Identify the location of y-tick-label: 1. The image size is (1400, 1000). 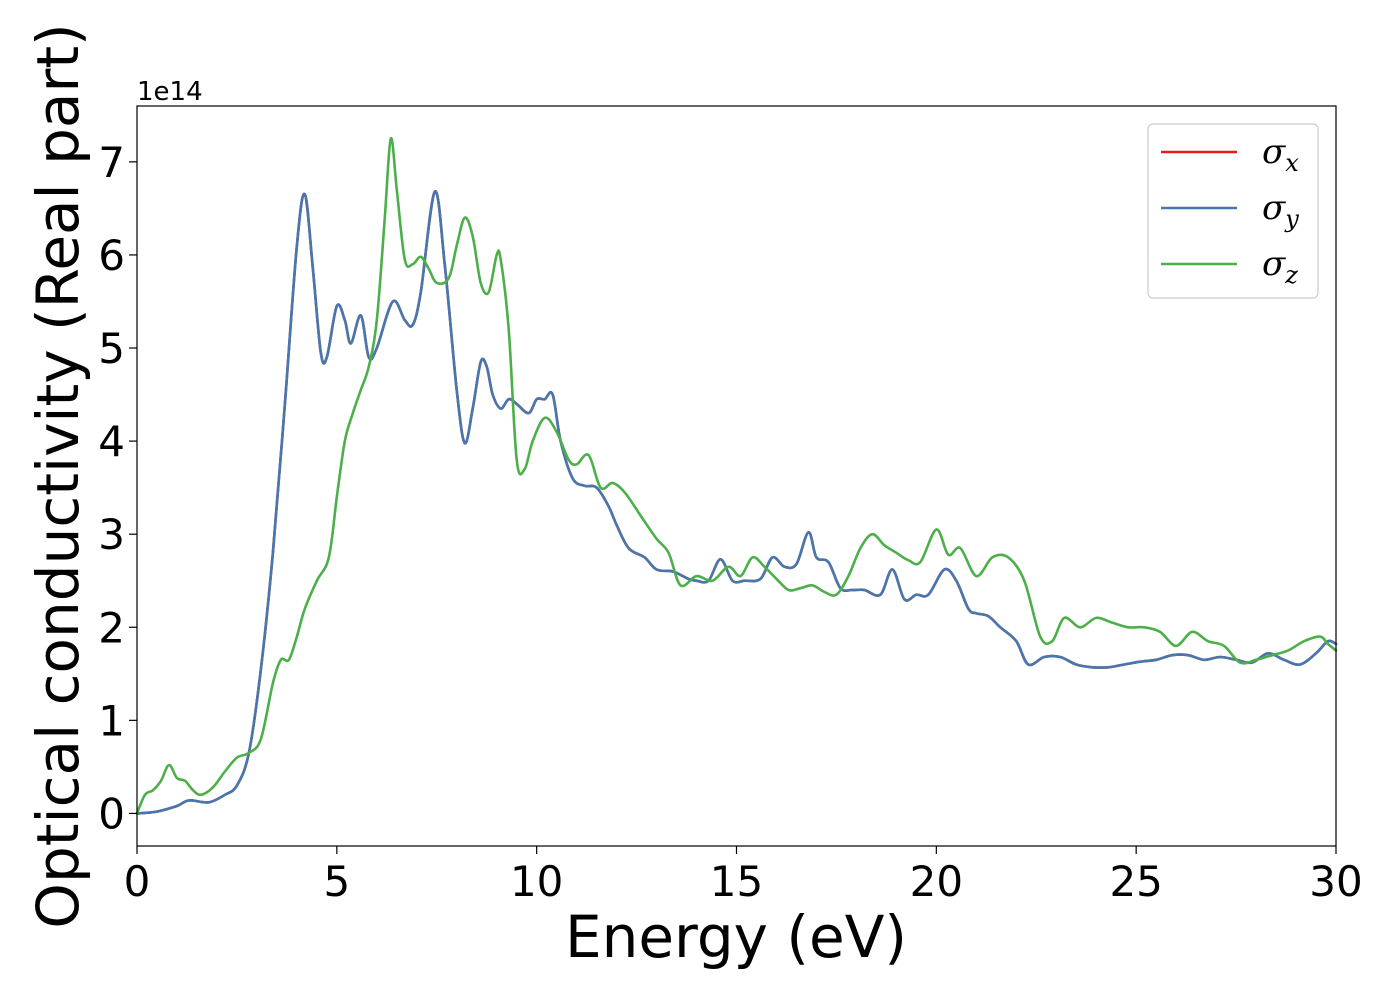
(111, 720).